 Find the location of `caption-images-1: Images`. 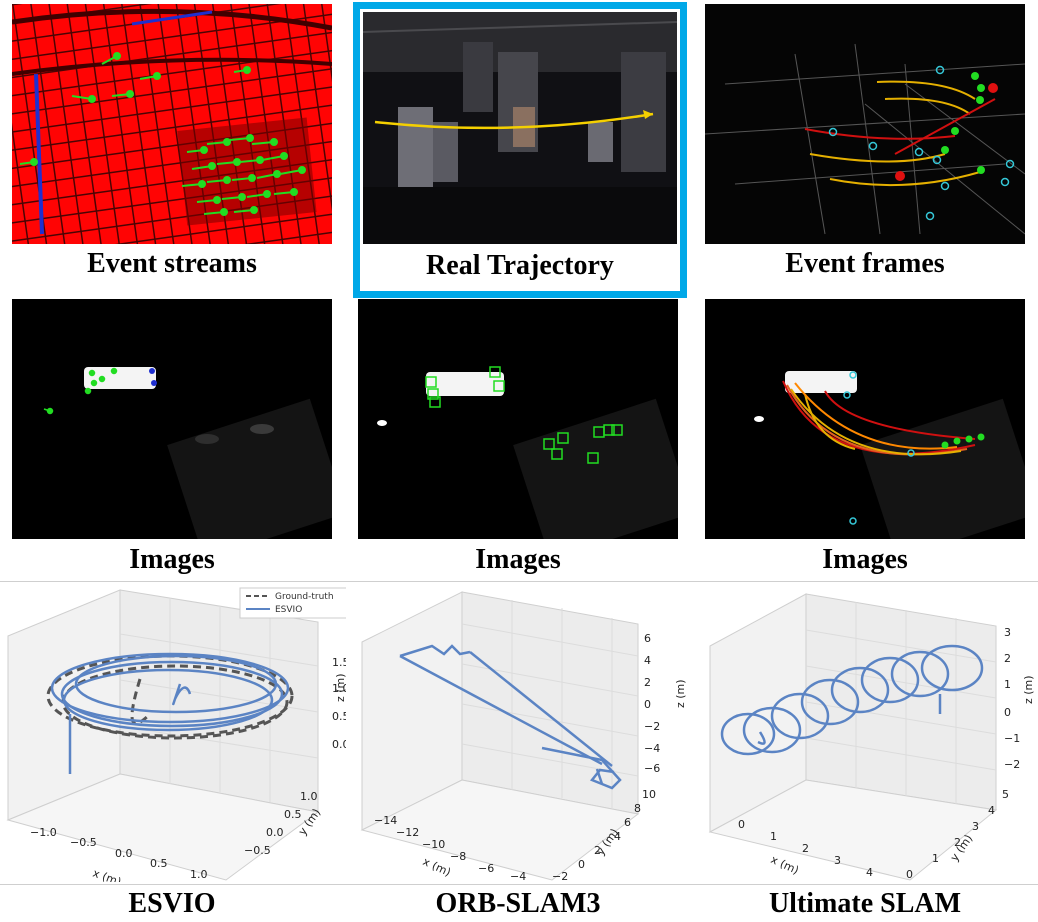

caption-images-1: Images is located at coordinates (172, 559).